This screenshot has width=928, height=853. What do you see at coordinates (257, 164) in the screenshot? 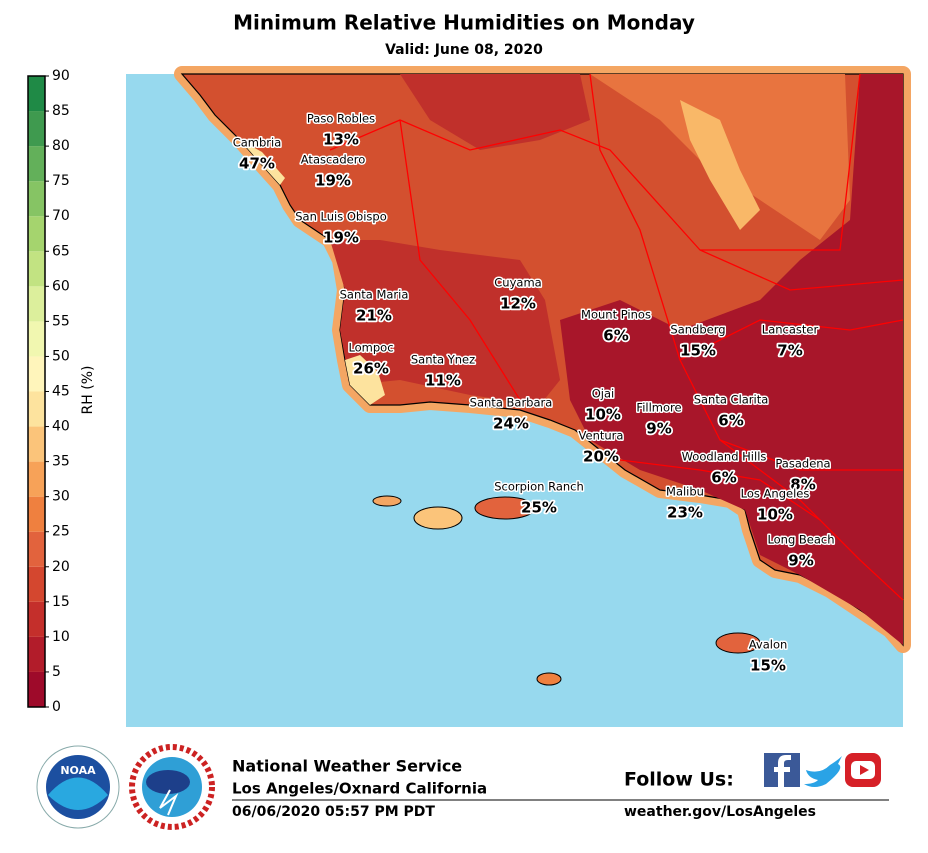
I see `station-value: 47%` at bounding box center [257, 164].